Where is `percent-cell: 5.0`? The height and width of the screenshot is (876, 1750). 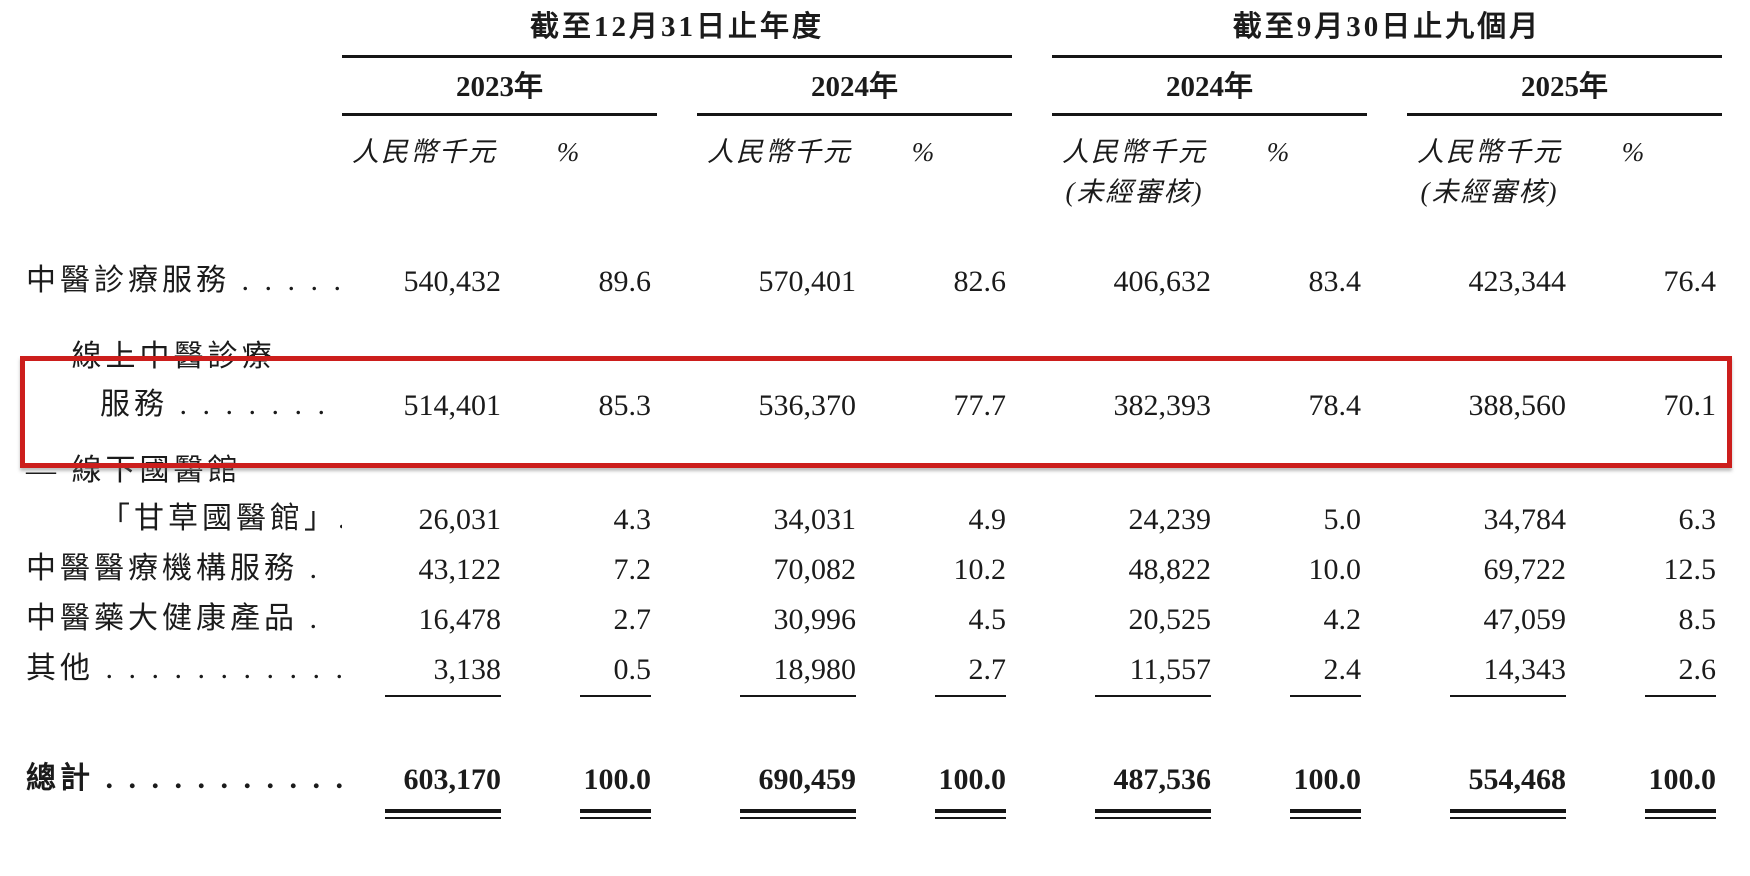
percent-cell: 5.0 is located at coordinates (1342, 519).